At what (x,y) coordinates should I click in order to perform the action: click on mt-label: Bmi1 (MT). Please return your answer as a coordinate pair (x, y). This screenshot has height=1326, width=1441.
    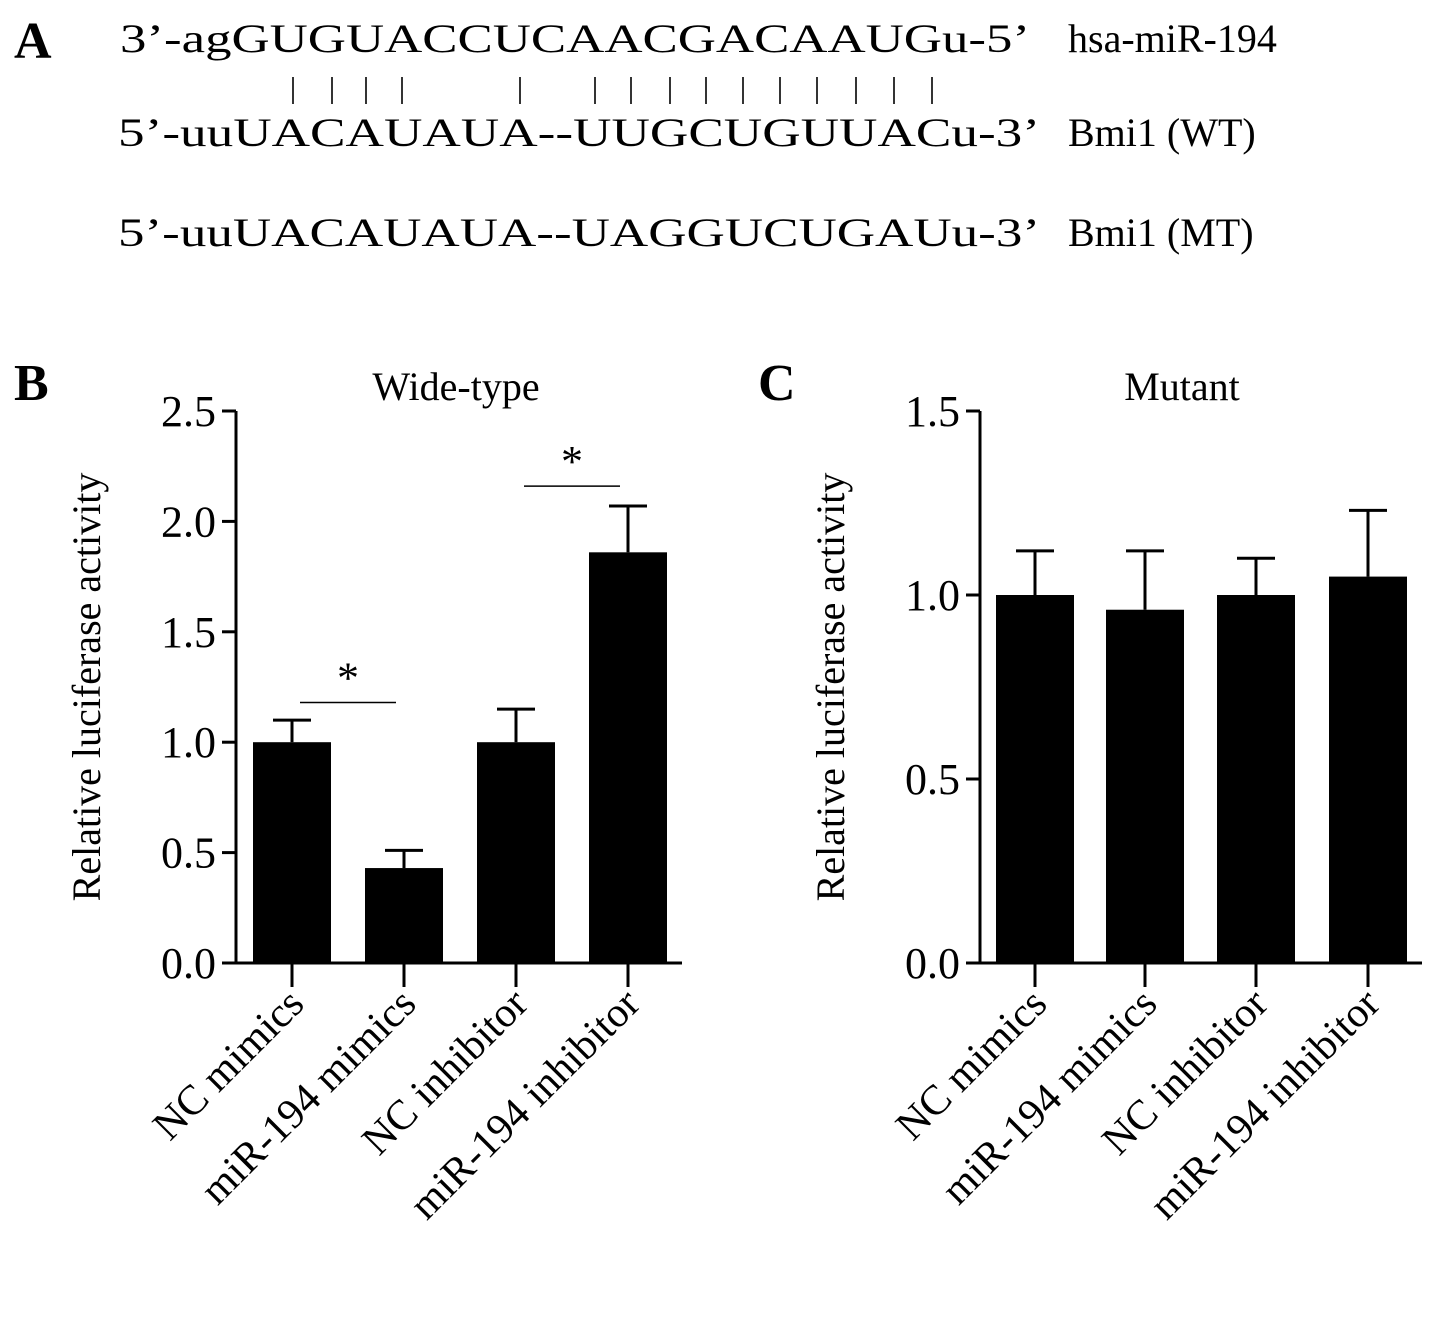
    Looking at the image, I should click on (1161, 232).